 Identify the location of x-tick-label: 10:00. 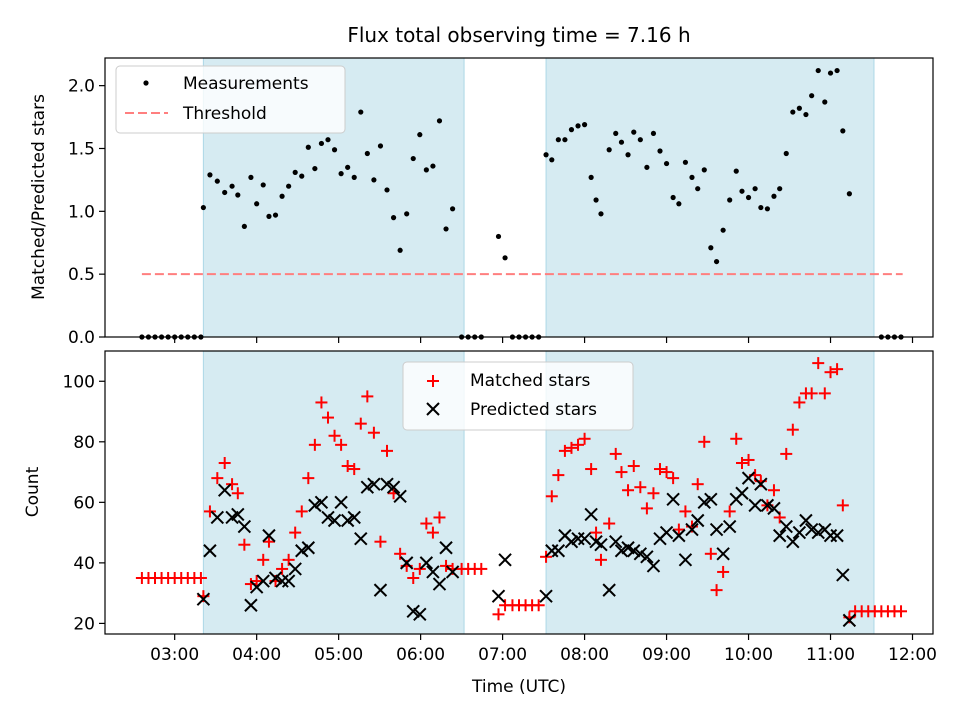
(748, 655).